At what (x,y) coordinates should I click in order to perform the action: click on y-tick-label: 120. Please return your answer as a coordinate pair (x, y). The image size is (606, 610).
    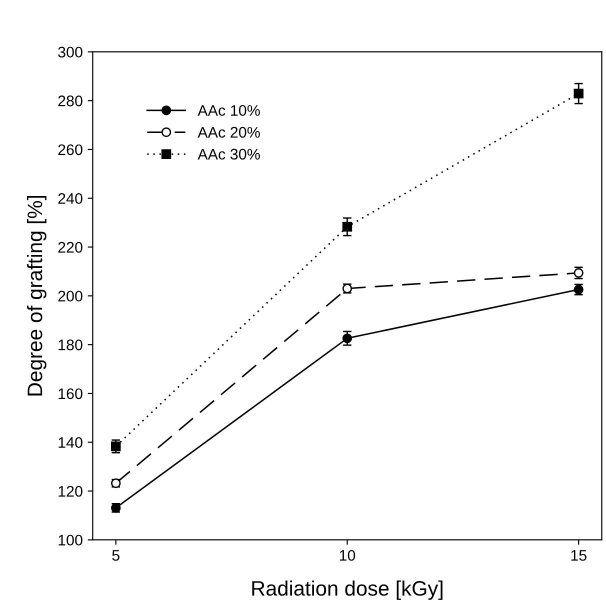
    Looking at the image, I should click on (70, 491).